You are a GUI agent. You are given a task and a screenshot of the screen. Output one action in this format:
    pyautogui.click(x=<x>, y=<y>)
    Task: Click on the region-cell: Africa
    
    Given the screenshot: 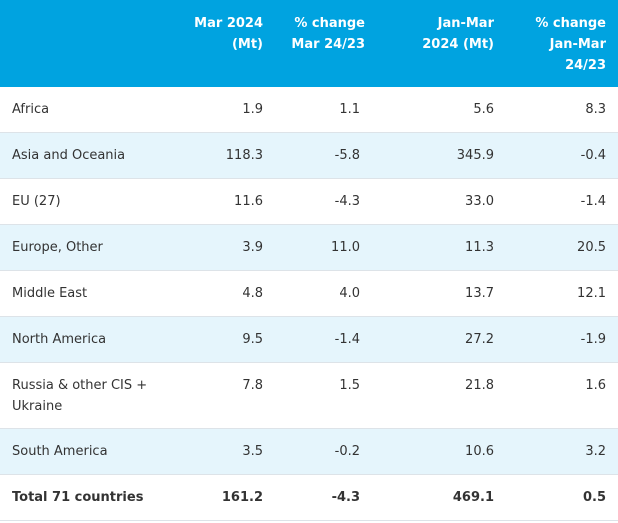 What is the action you would take?
    pyautogui.click(x=91, y=110)
    